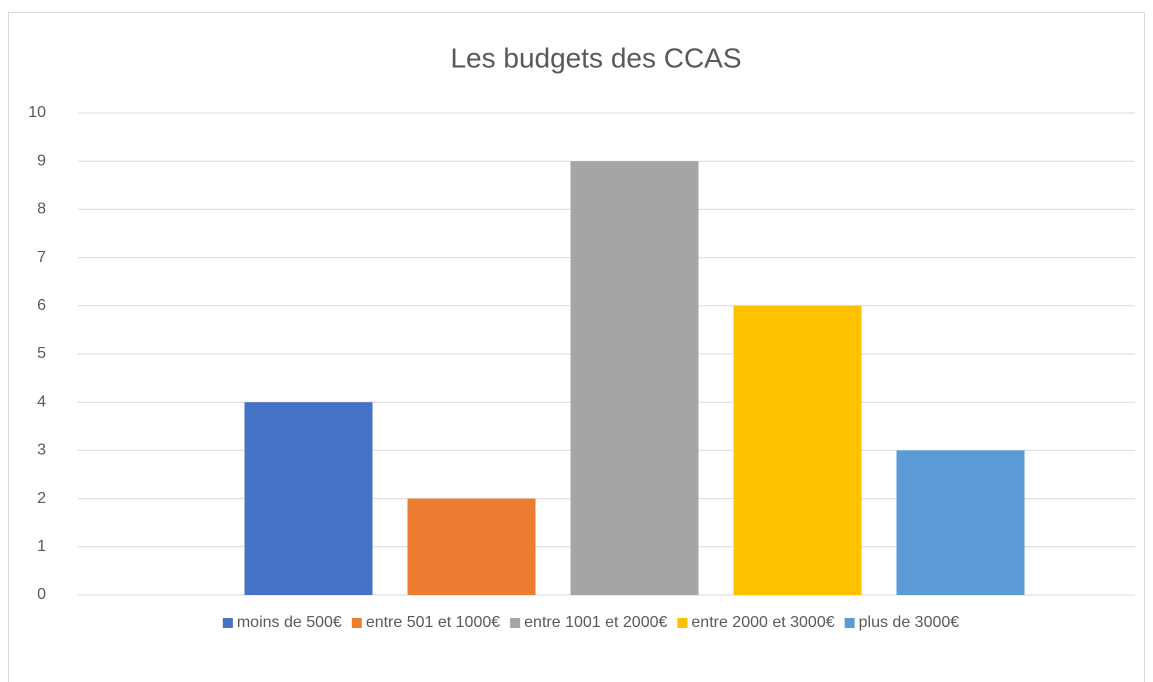 The width and height of the screenshot is (1153, 682). I want to click on y-tick-label: 0, so click(41, 594).